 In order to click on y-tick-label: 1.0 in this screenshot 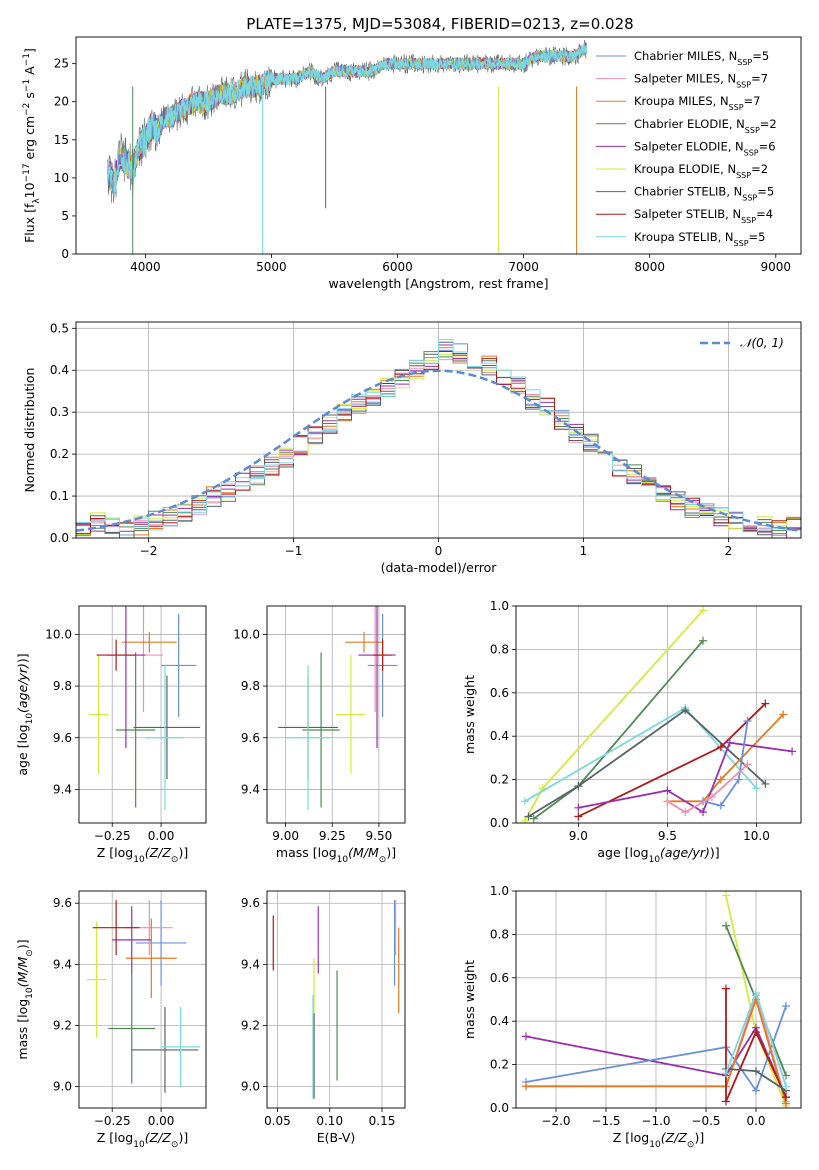, I will do `click(499, 891)`.